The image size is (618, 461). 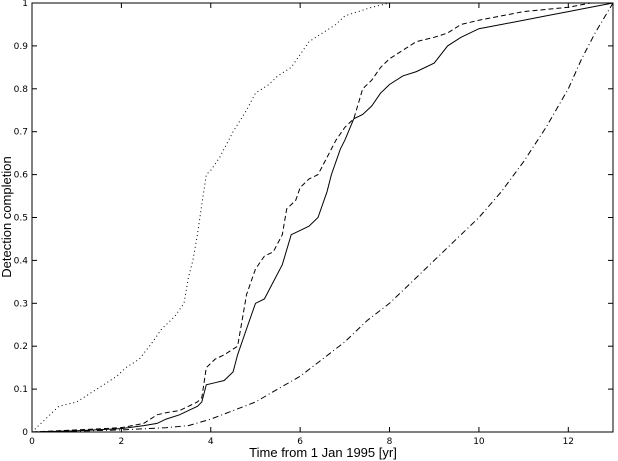 I want to click on y-tick-label: 0.3, so click(x=21, y=304).